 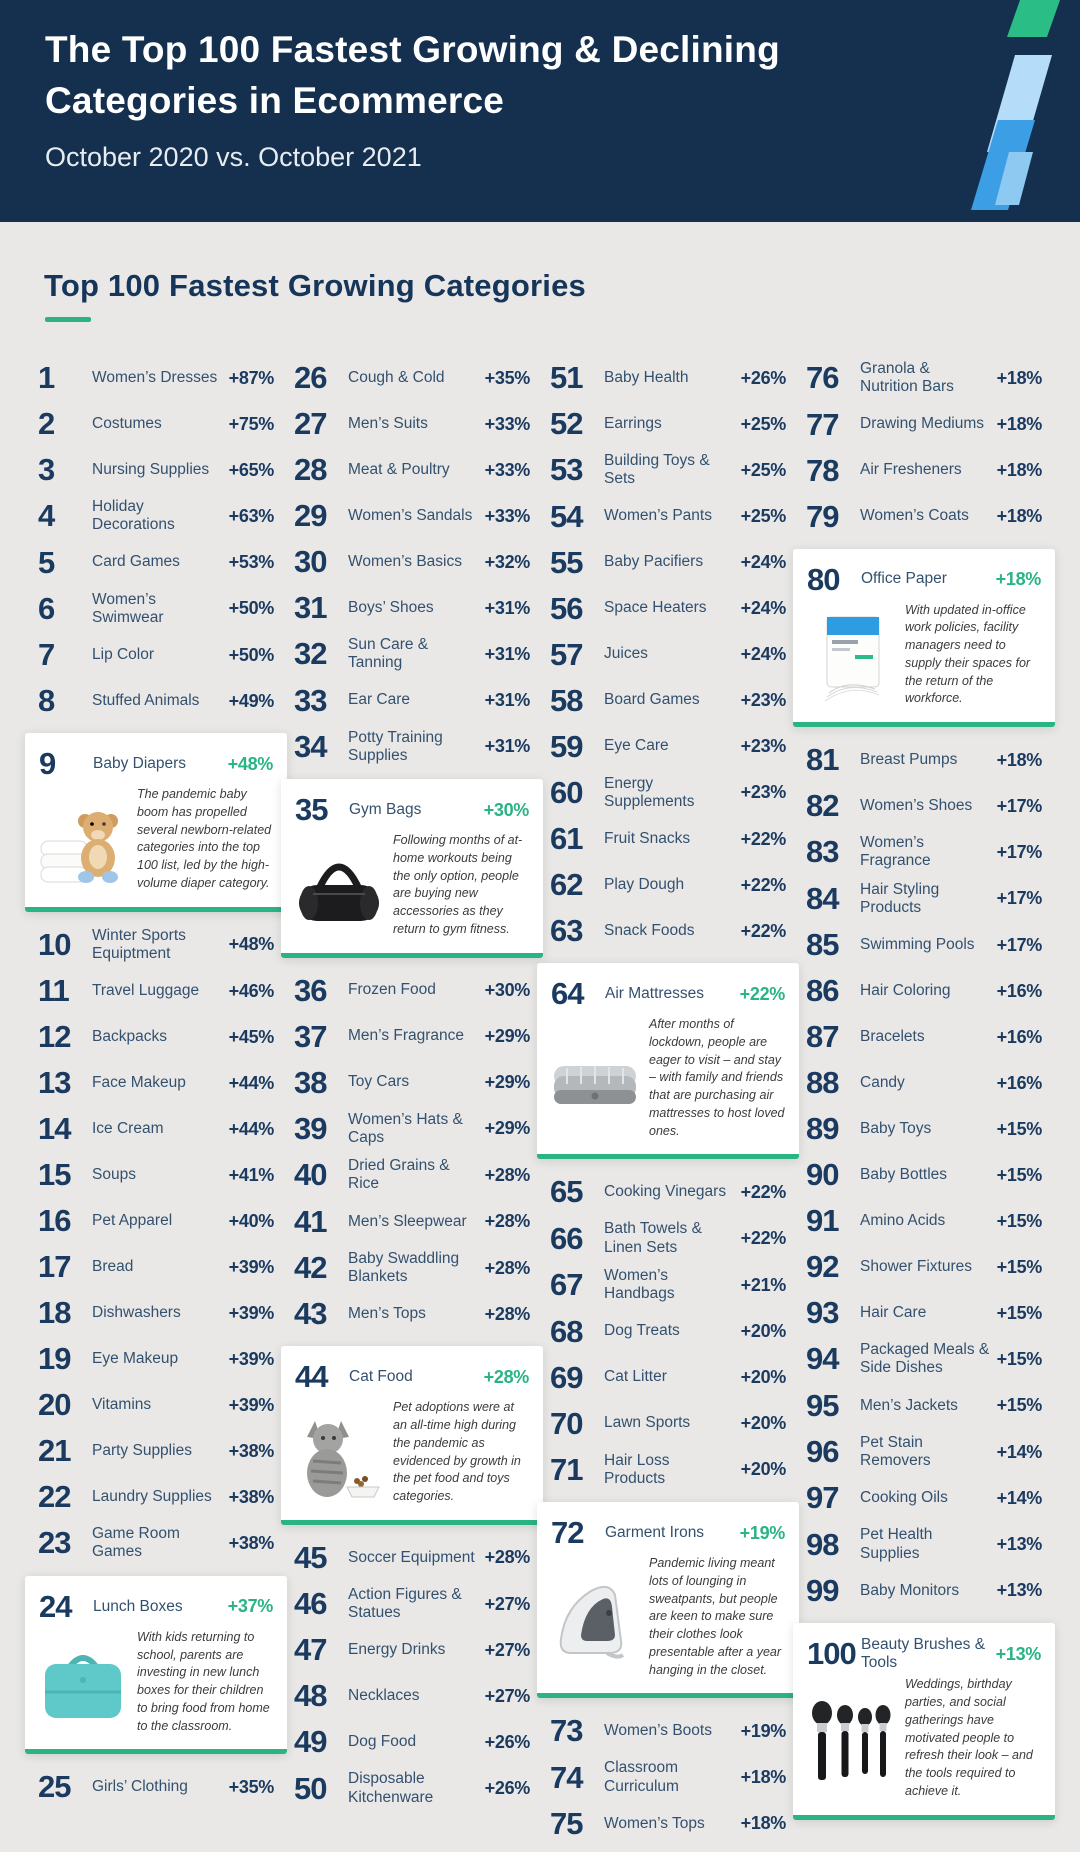 What do you see at coordinates (1019, 990) in the screenshot?
I see `category-change: +16%` at bounding box center [1019, 990].